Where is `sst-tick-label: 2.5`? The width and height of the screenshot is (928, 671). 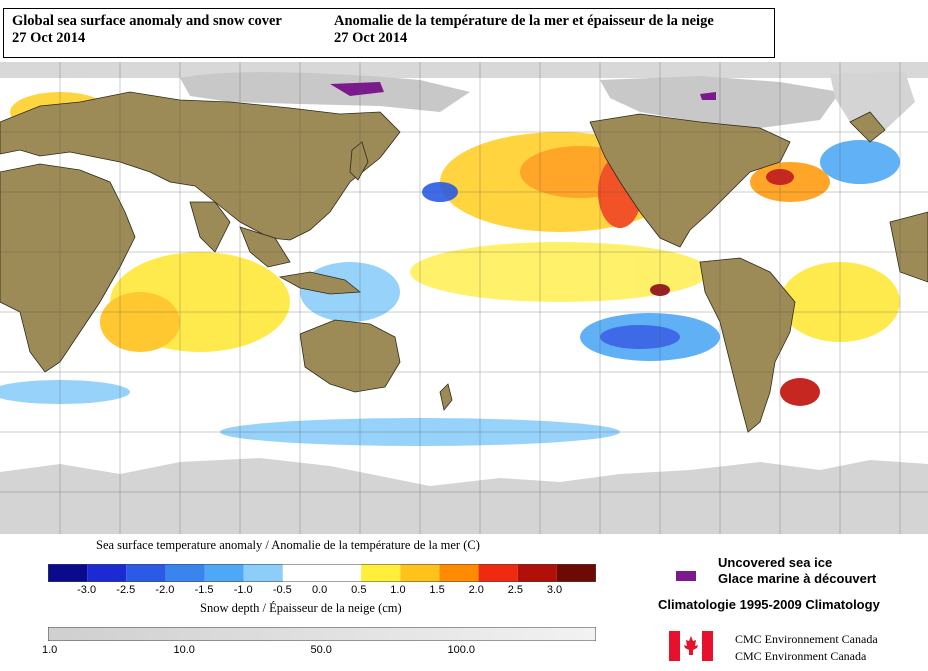
sst-tick-label: 2.5 is located at coordinates (515, 590).